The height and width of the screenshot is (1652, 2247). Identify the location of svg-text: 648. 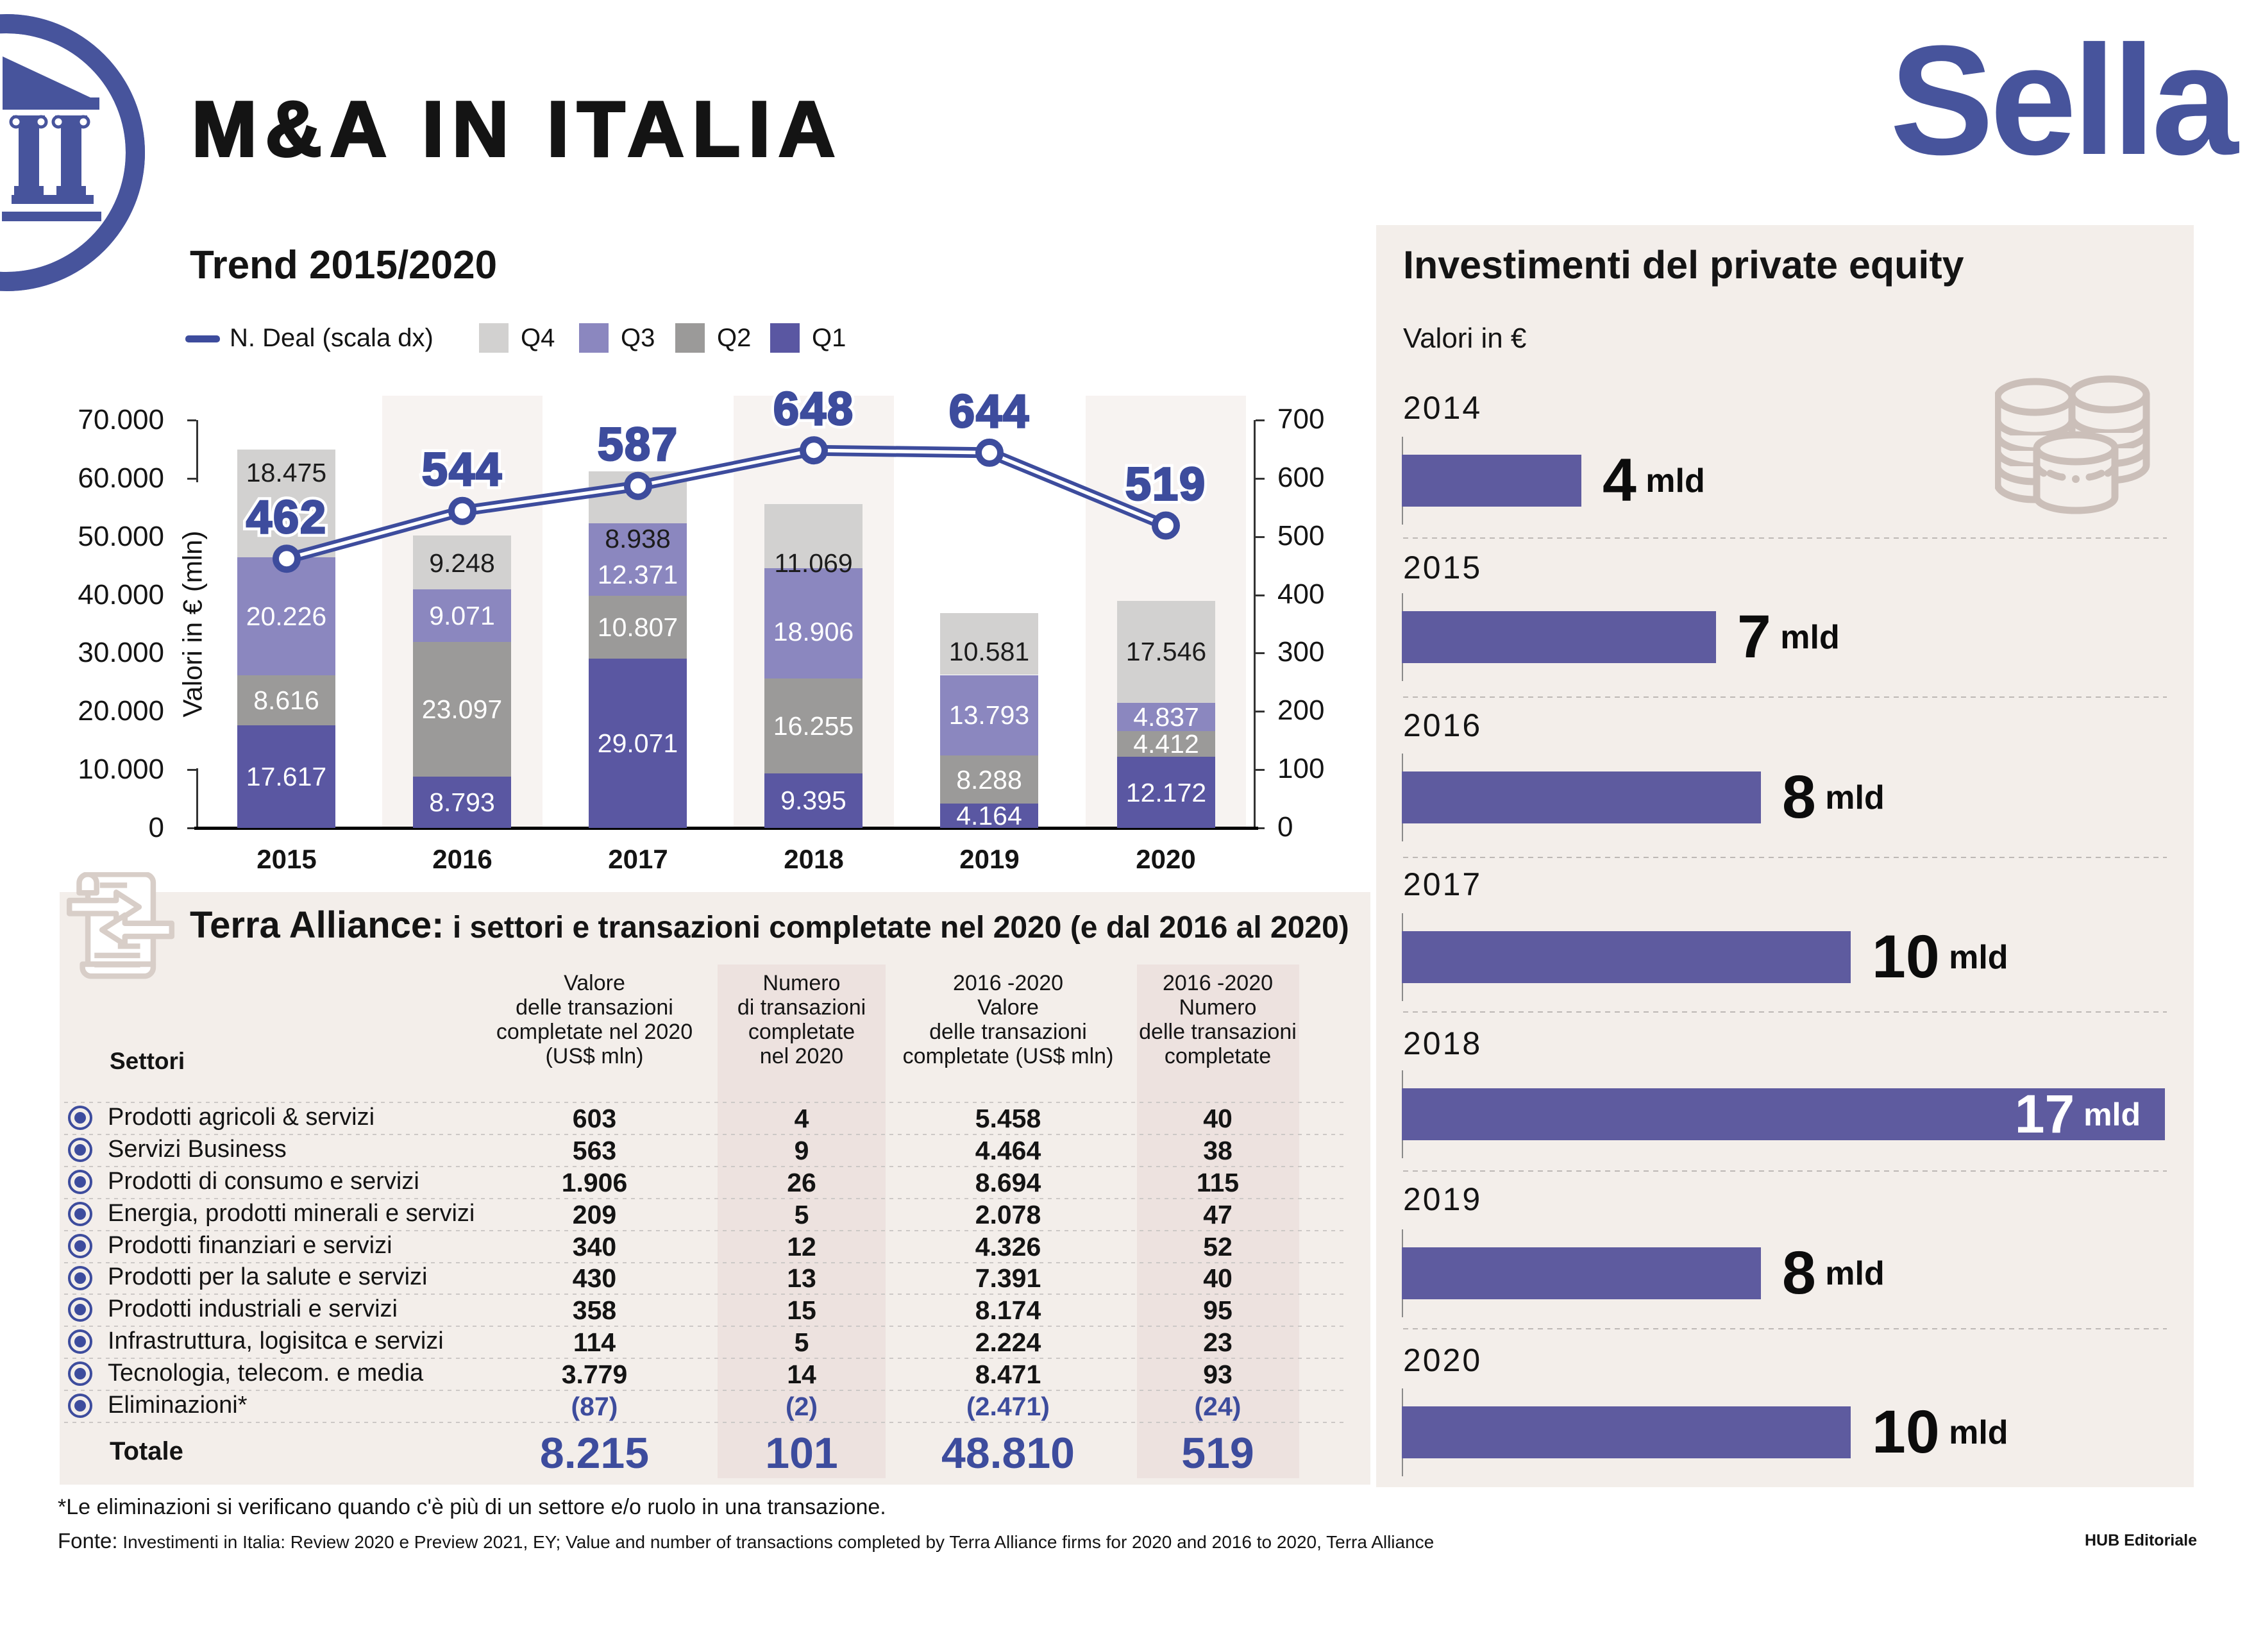
(813, 409).